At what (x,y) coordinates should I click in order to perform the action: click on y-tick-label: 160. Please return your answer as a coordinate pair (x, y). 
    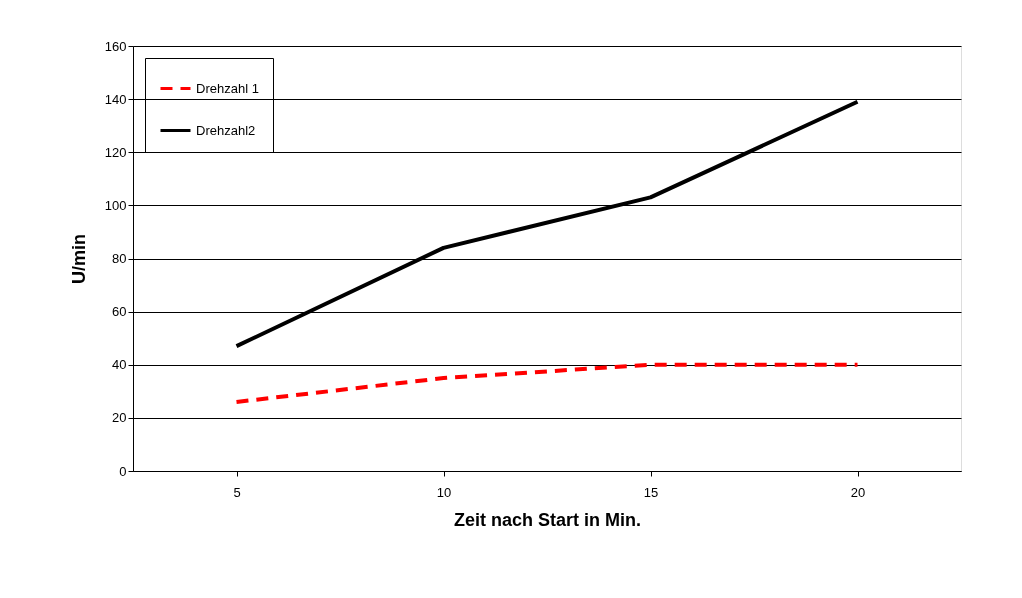
    Looking at the image, I should click on (115, 46).